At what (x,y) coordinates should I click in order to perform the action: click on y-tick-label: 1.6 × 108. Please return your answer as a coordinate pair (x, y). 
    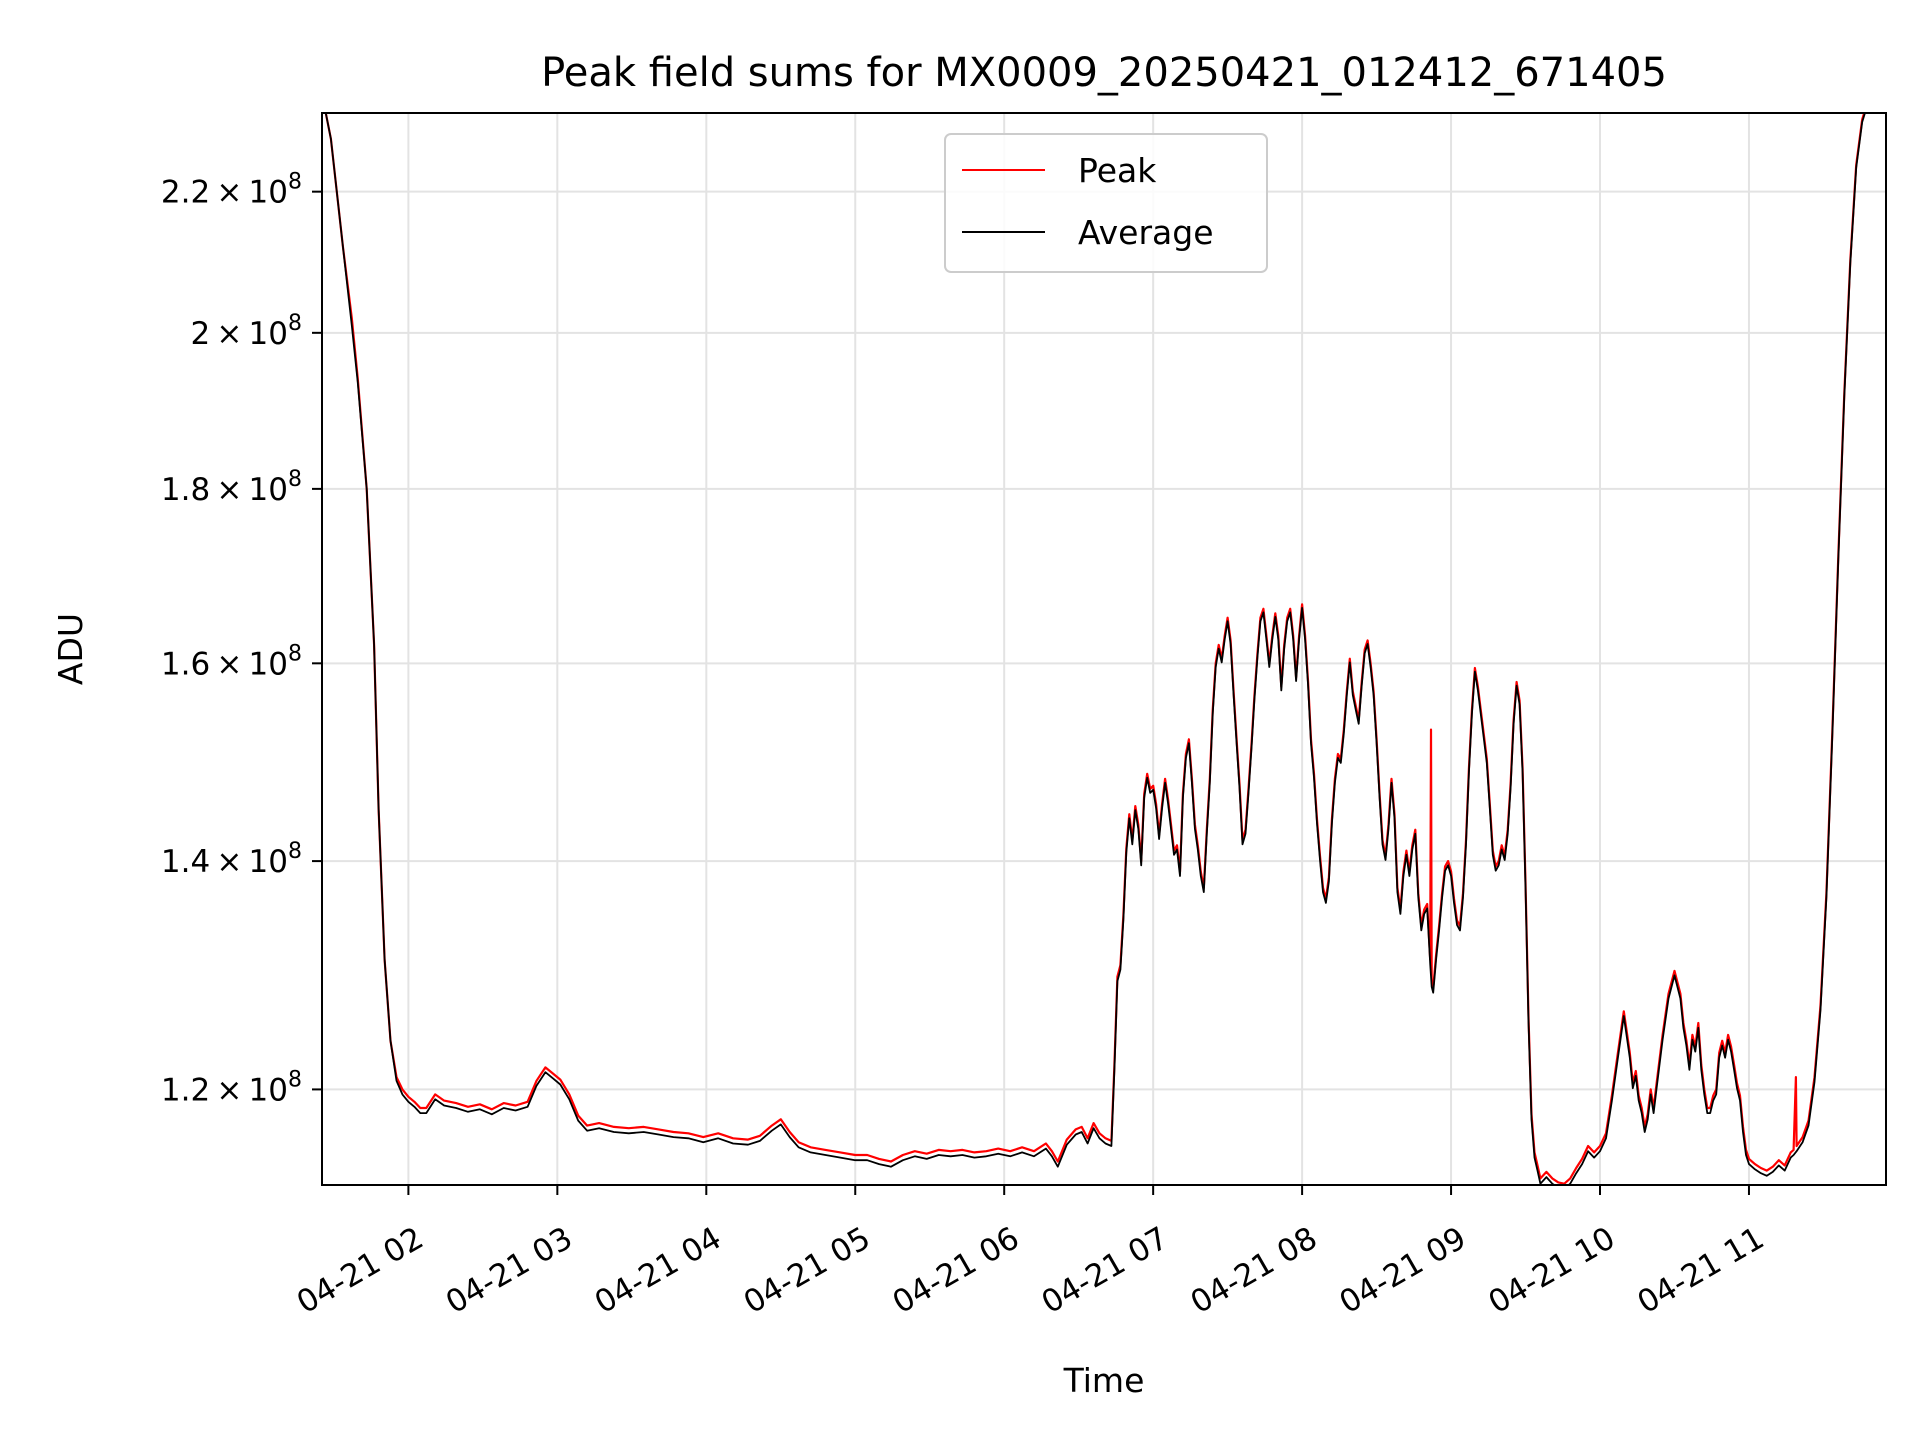
    Looking at the image, I should click on (231, 661).